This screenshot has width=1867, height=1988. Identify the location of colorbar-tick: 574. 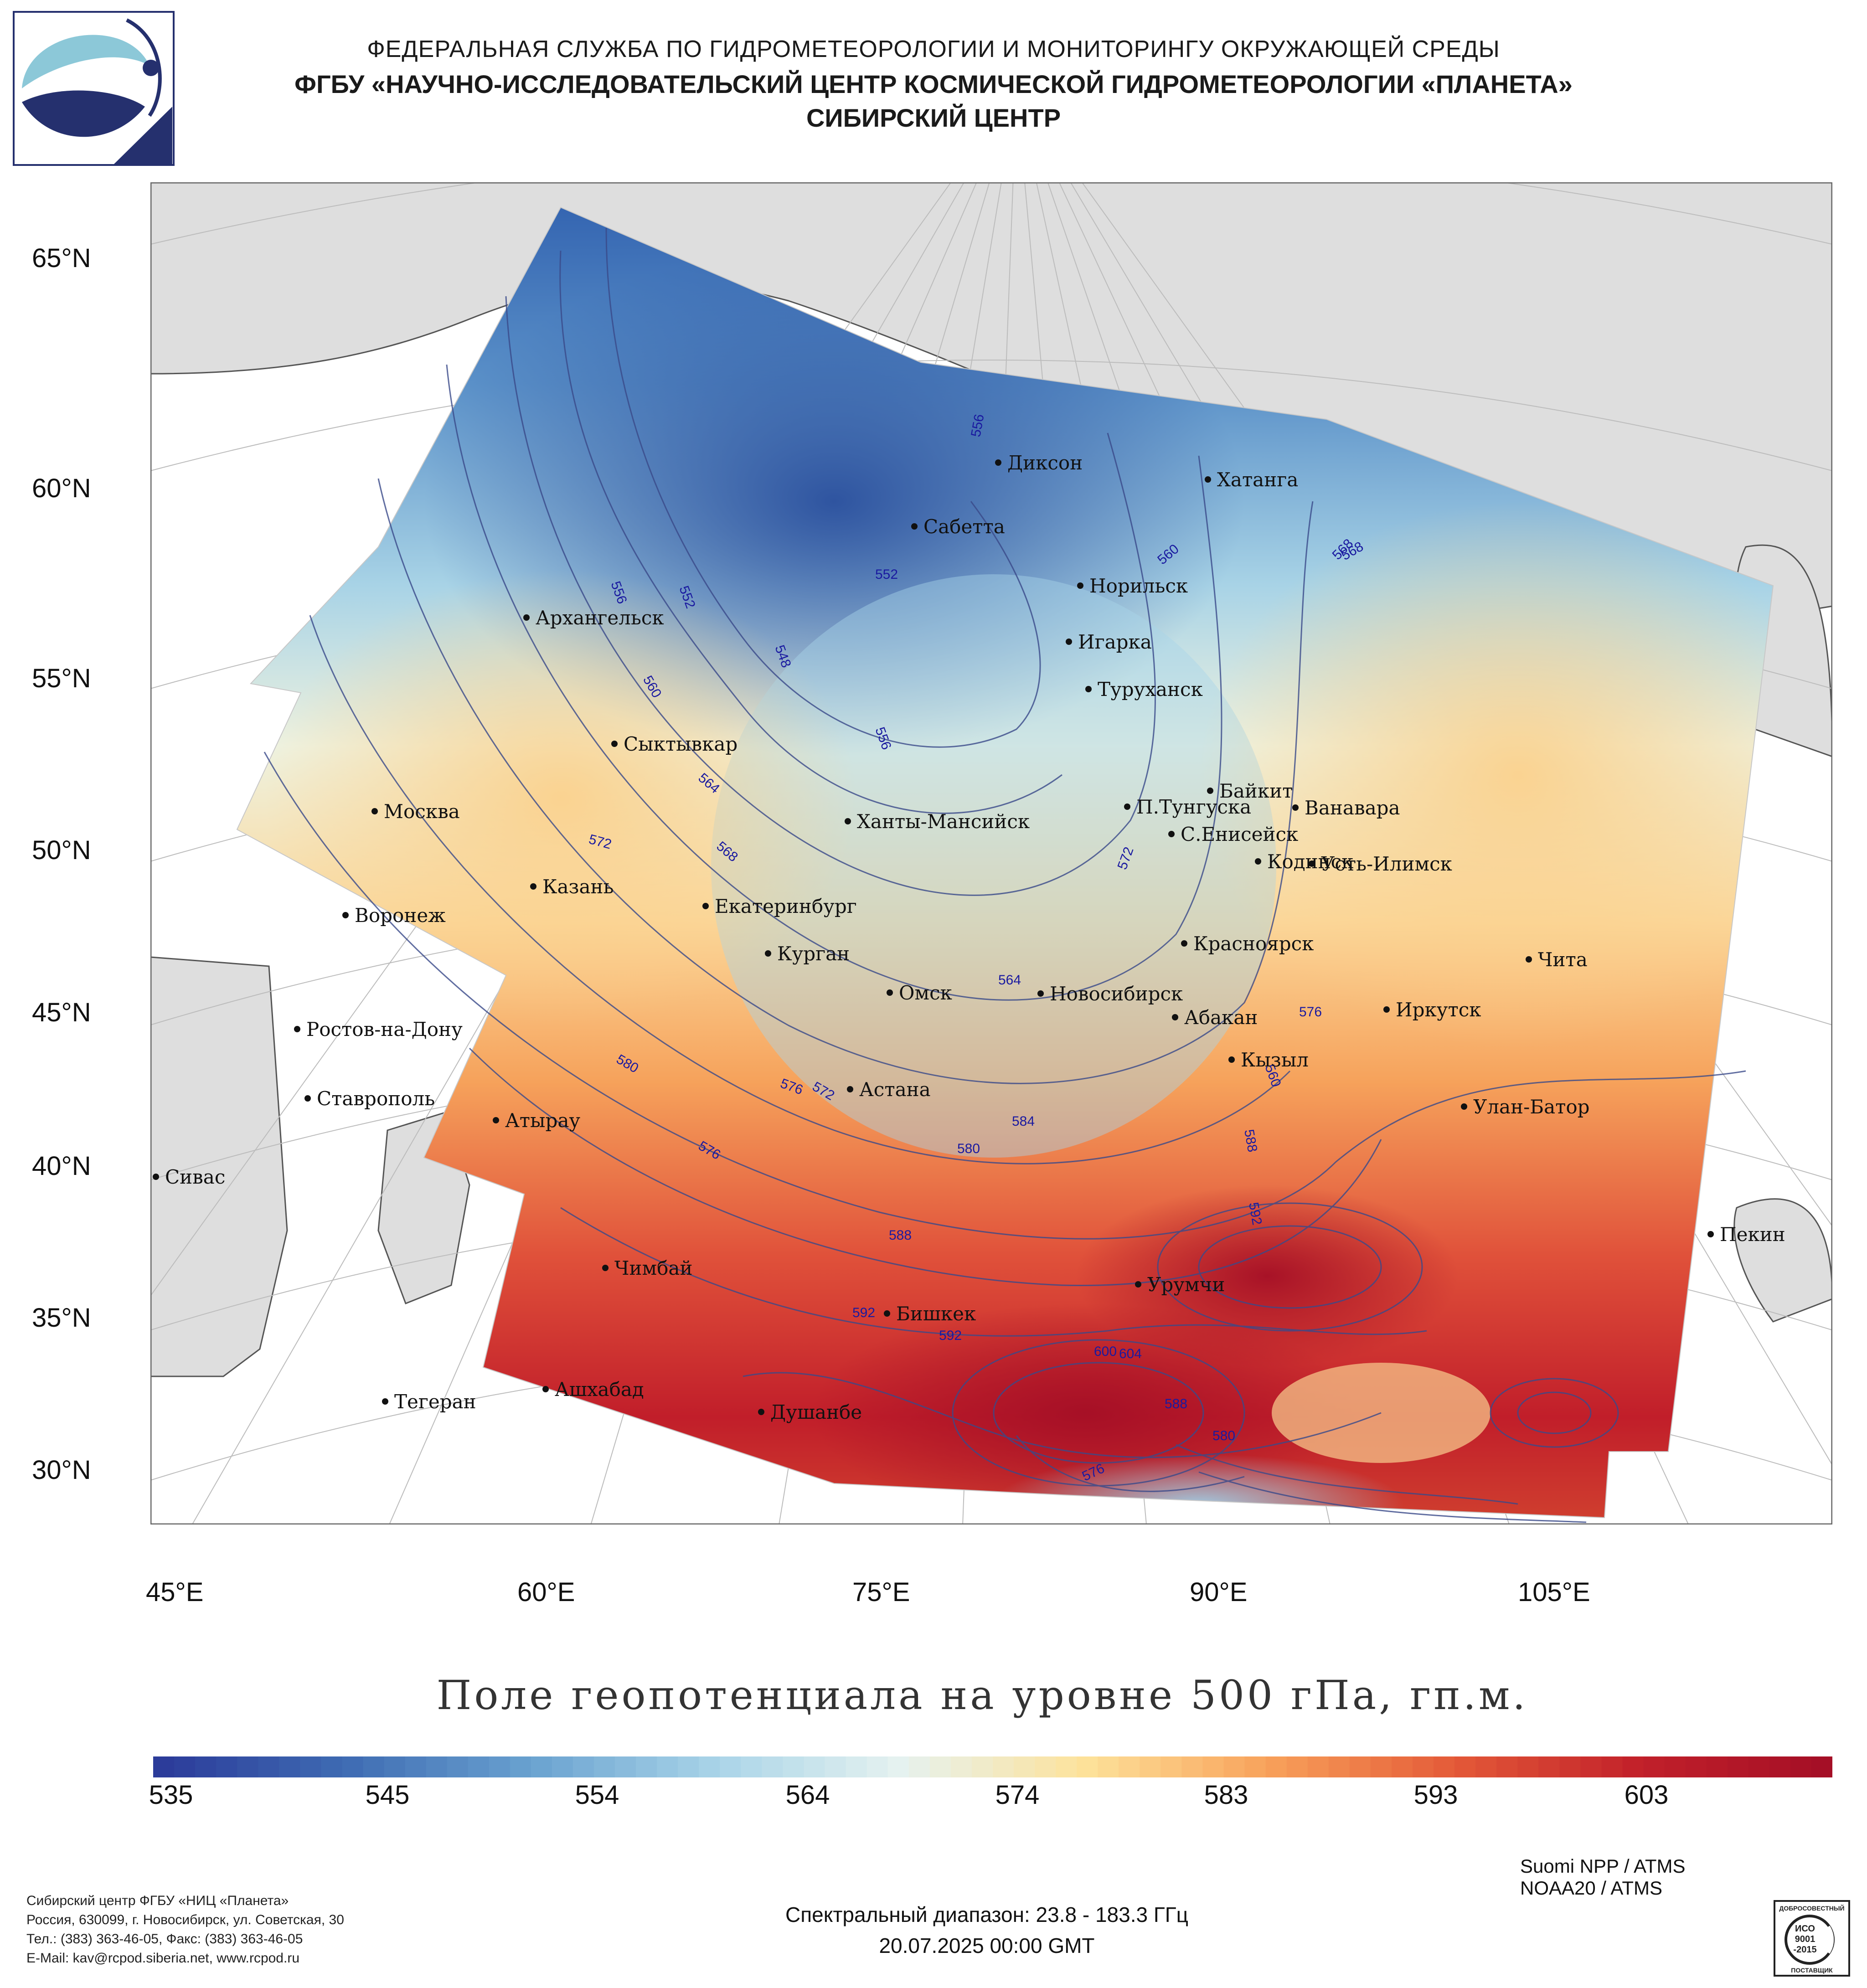
(1017, 1795).